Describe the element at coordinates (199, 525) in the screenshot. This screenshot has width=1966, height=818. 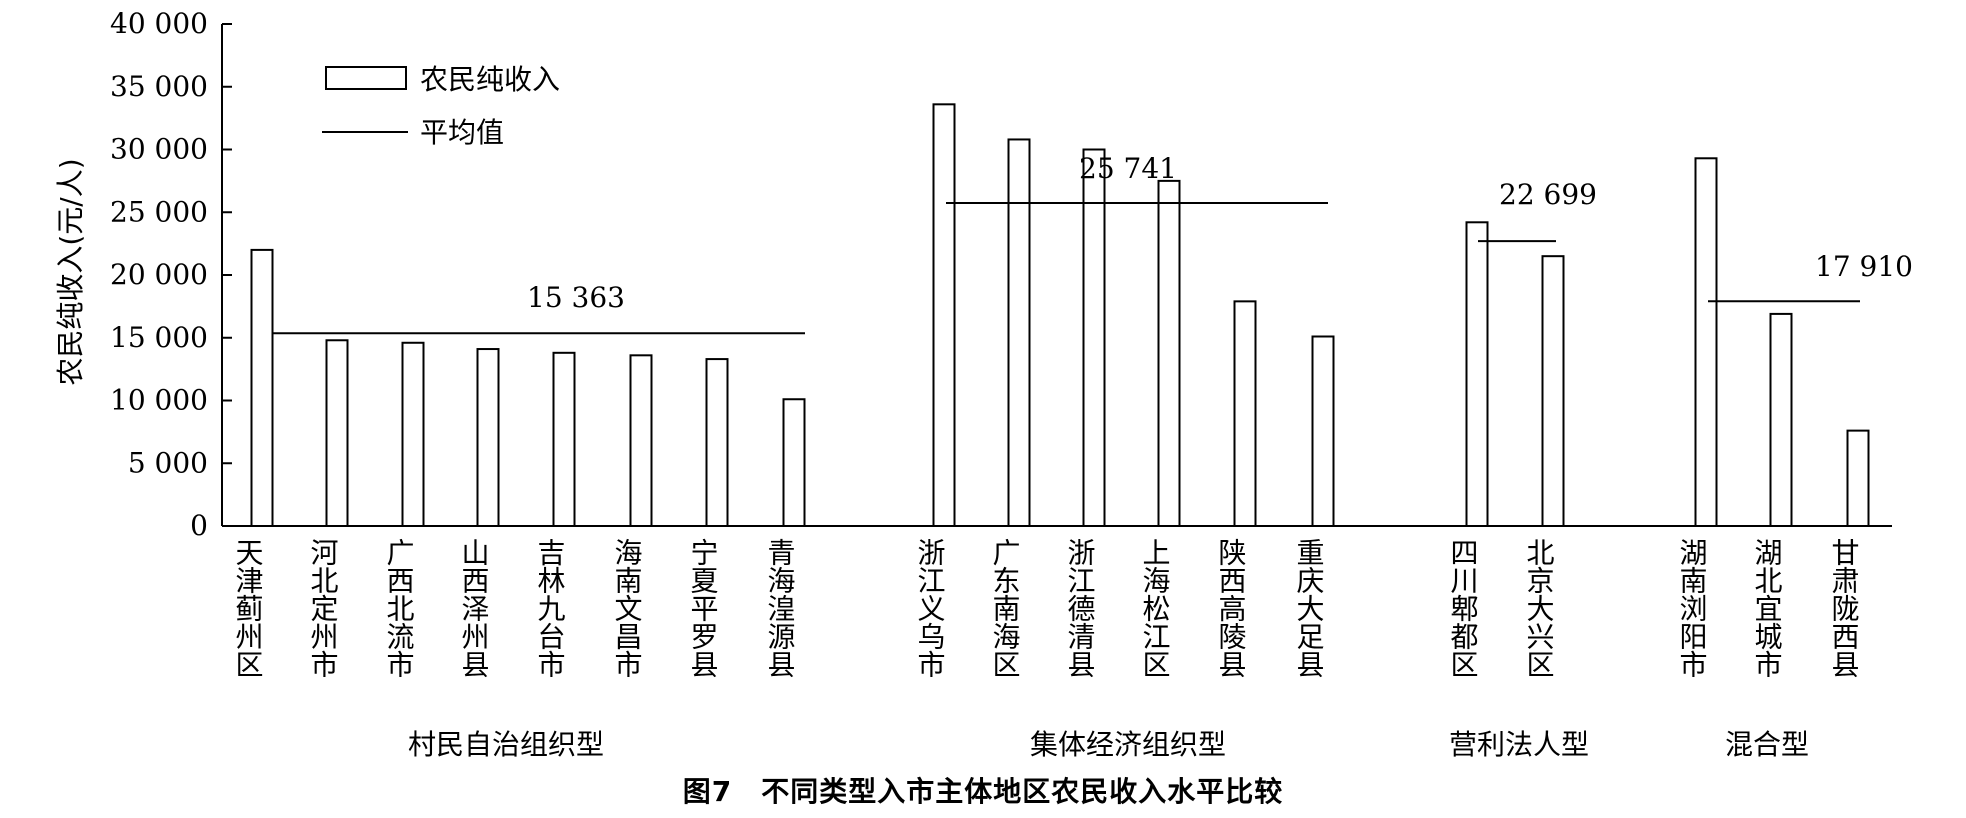
I see `y-tick-label: 0` at that location.